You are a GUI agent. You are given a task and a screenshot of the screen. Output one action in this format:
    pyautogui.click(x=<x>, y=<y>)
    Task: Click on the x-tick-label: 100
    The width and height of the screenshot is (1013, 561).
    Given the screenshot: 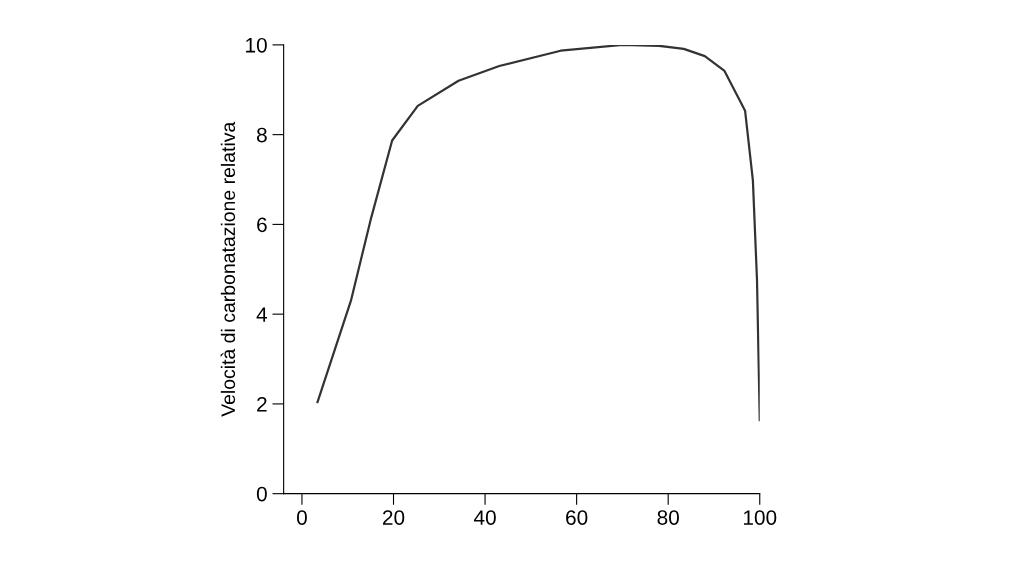 What is the action you would take?
    pyautogui.click(x=760, y=517)
    